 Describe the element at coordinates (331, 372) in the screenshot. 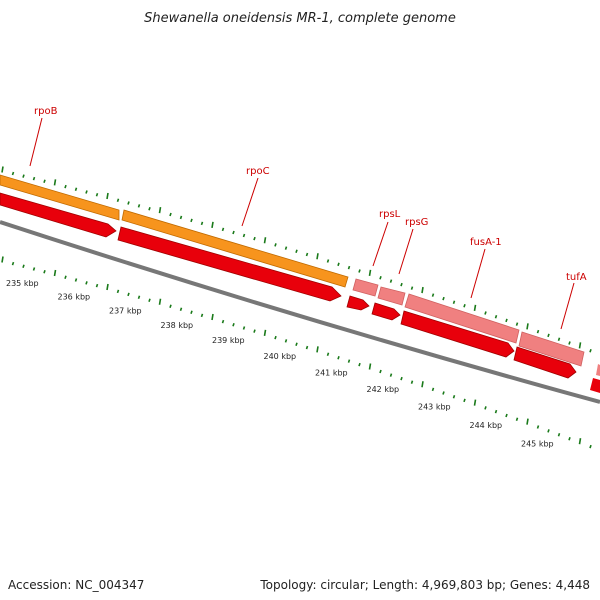

I see `kbp-label: 241 kbp` at that location.